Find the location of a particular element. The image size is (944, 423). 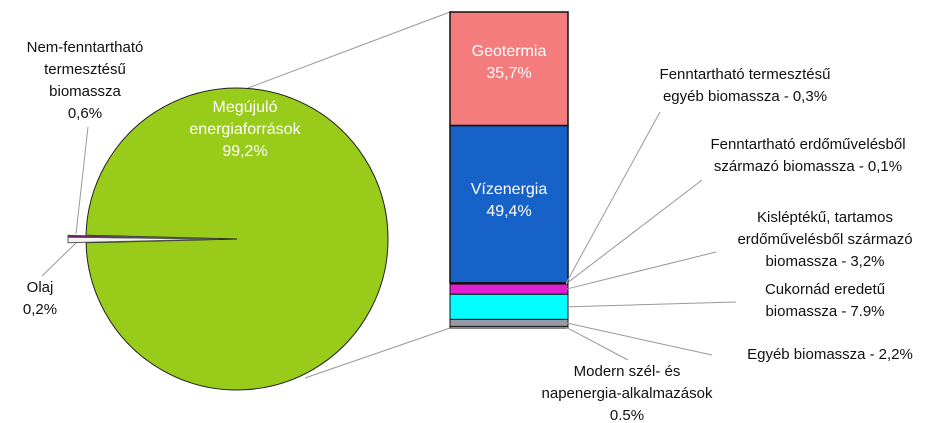

label-line: biomassza is located at coordinates (85, 91).